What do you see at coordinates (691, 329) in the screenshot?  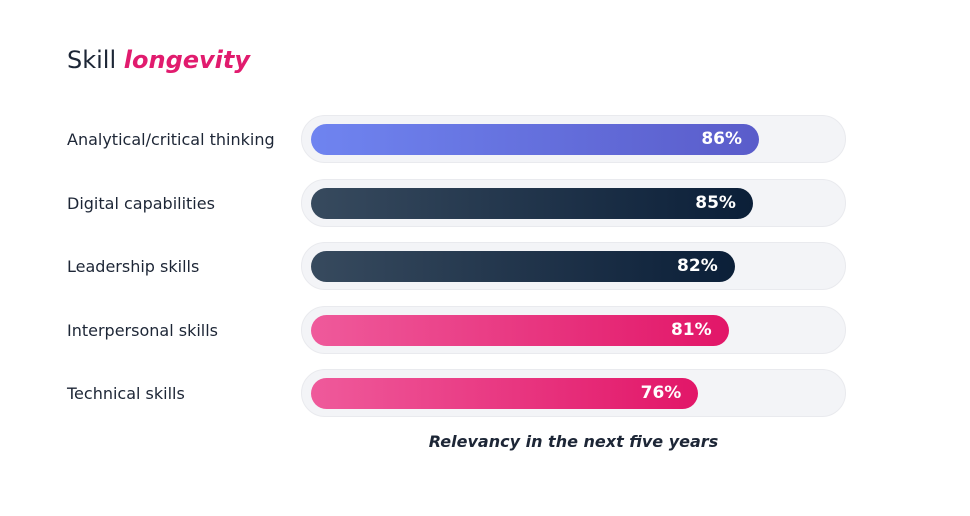 I see `data-label: 81%` at bounding box center [691, 329].